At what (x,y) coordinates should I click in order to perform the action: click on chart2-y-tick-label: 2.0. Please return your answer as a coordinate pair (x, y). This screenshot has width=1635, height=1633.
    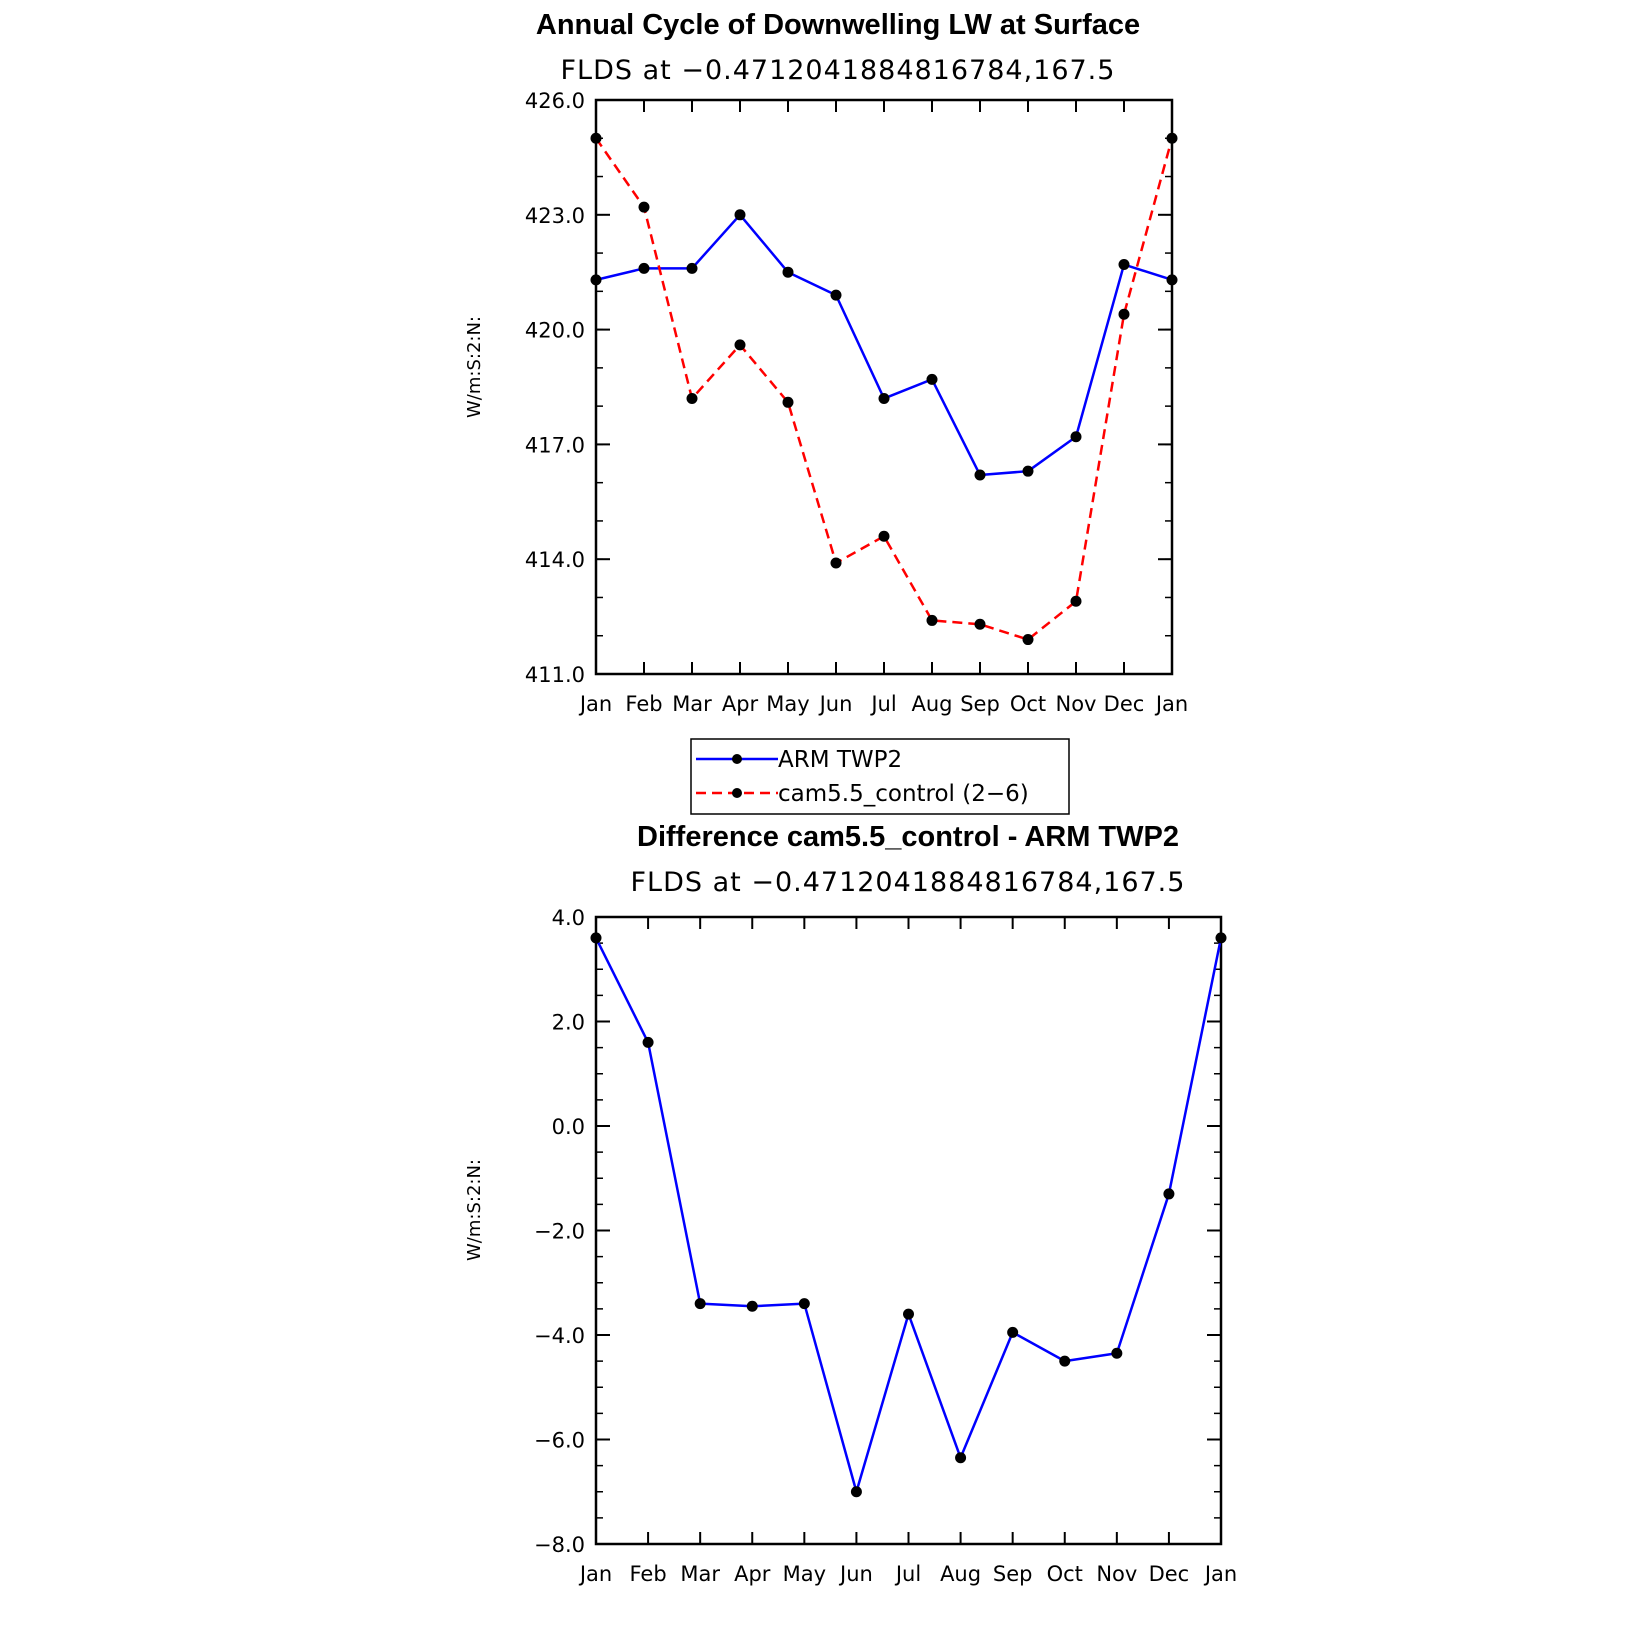
    Looking at the image, I should click on (568, 1023).